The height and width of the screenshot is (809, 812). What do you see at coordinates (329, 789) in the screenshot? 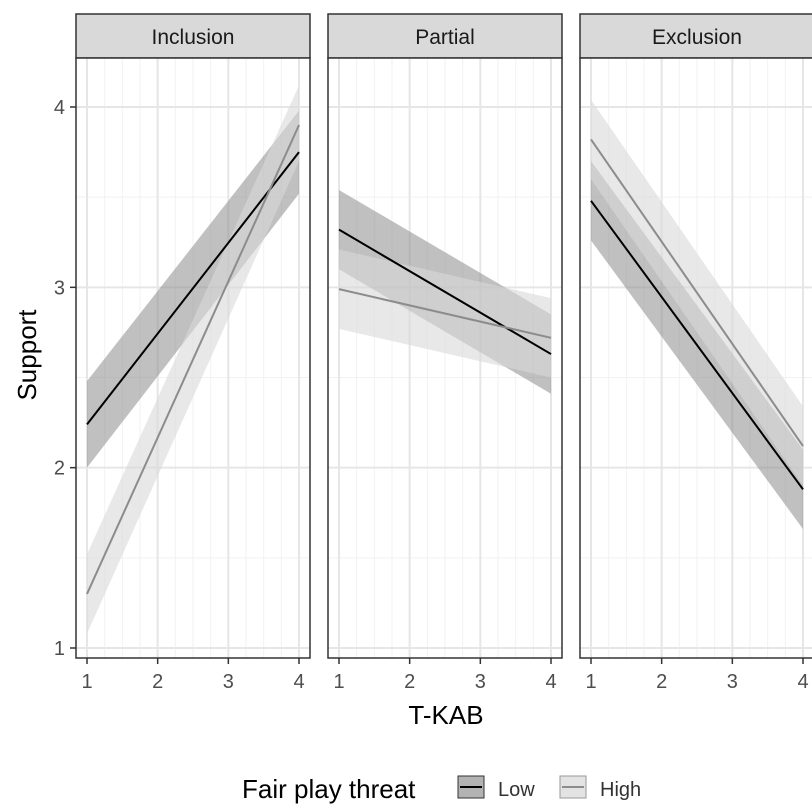
I see `legend-title: Fair play threat` at bounding box center [329, 789].